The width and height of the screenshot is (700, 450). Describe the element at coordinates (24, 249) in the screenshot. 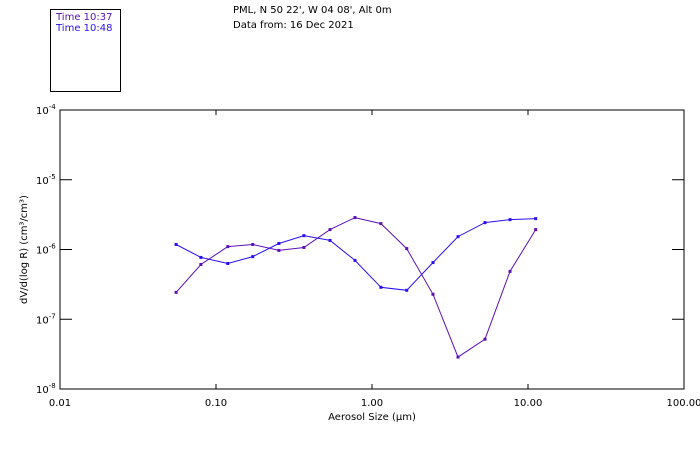

I see `y-axis-title: dV/d(log R) (cm³/cm³)` at that location.